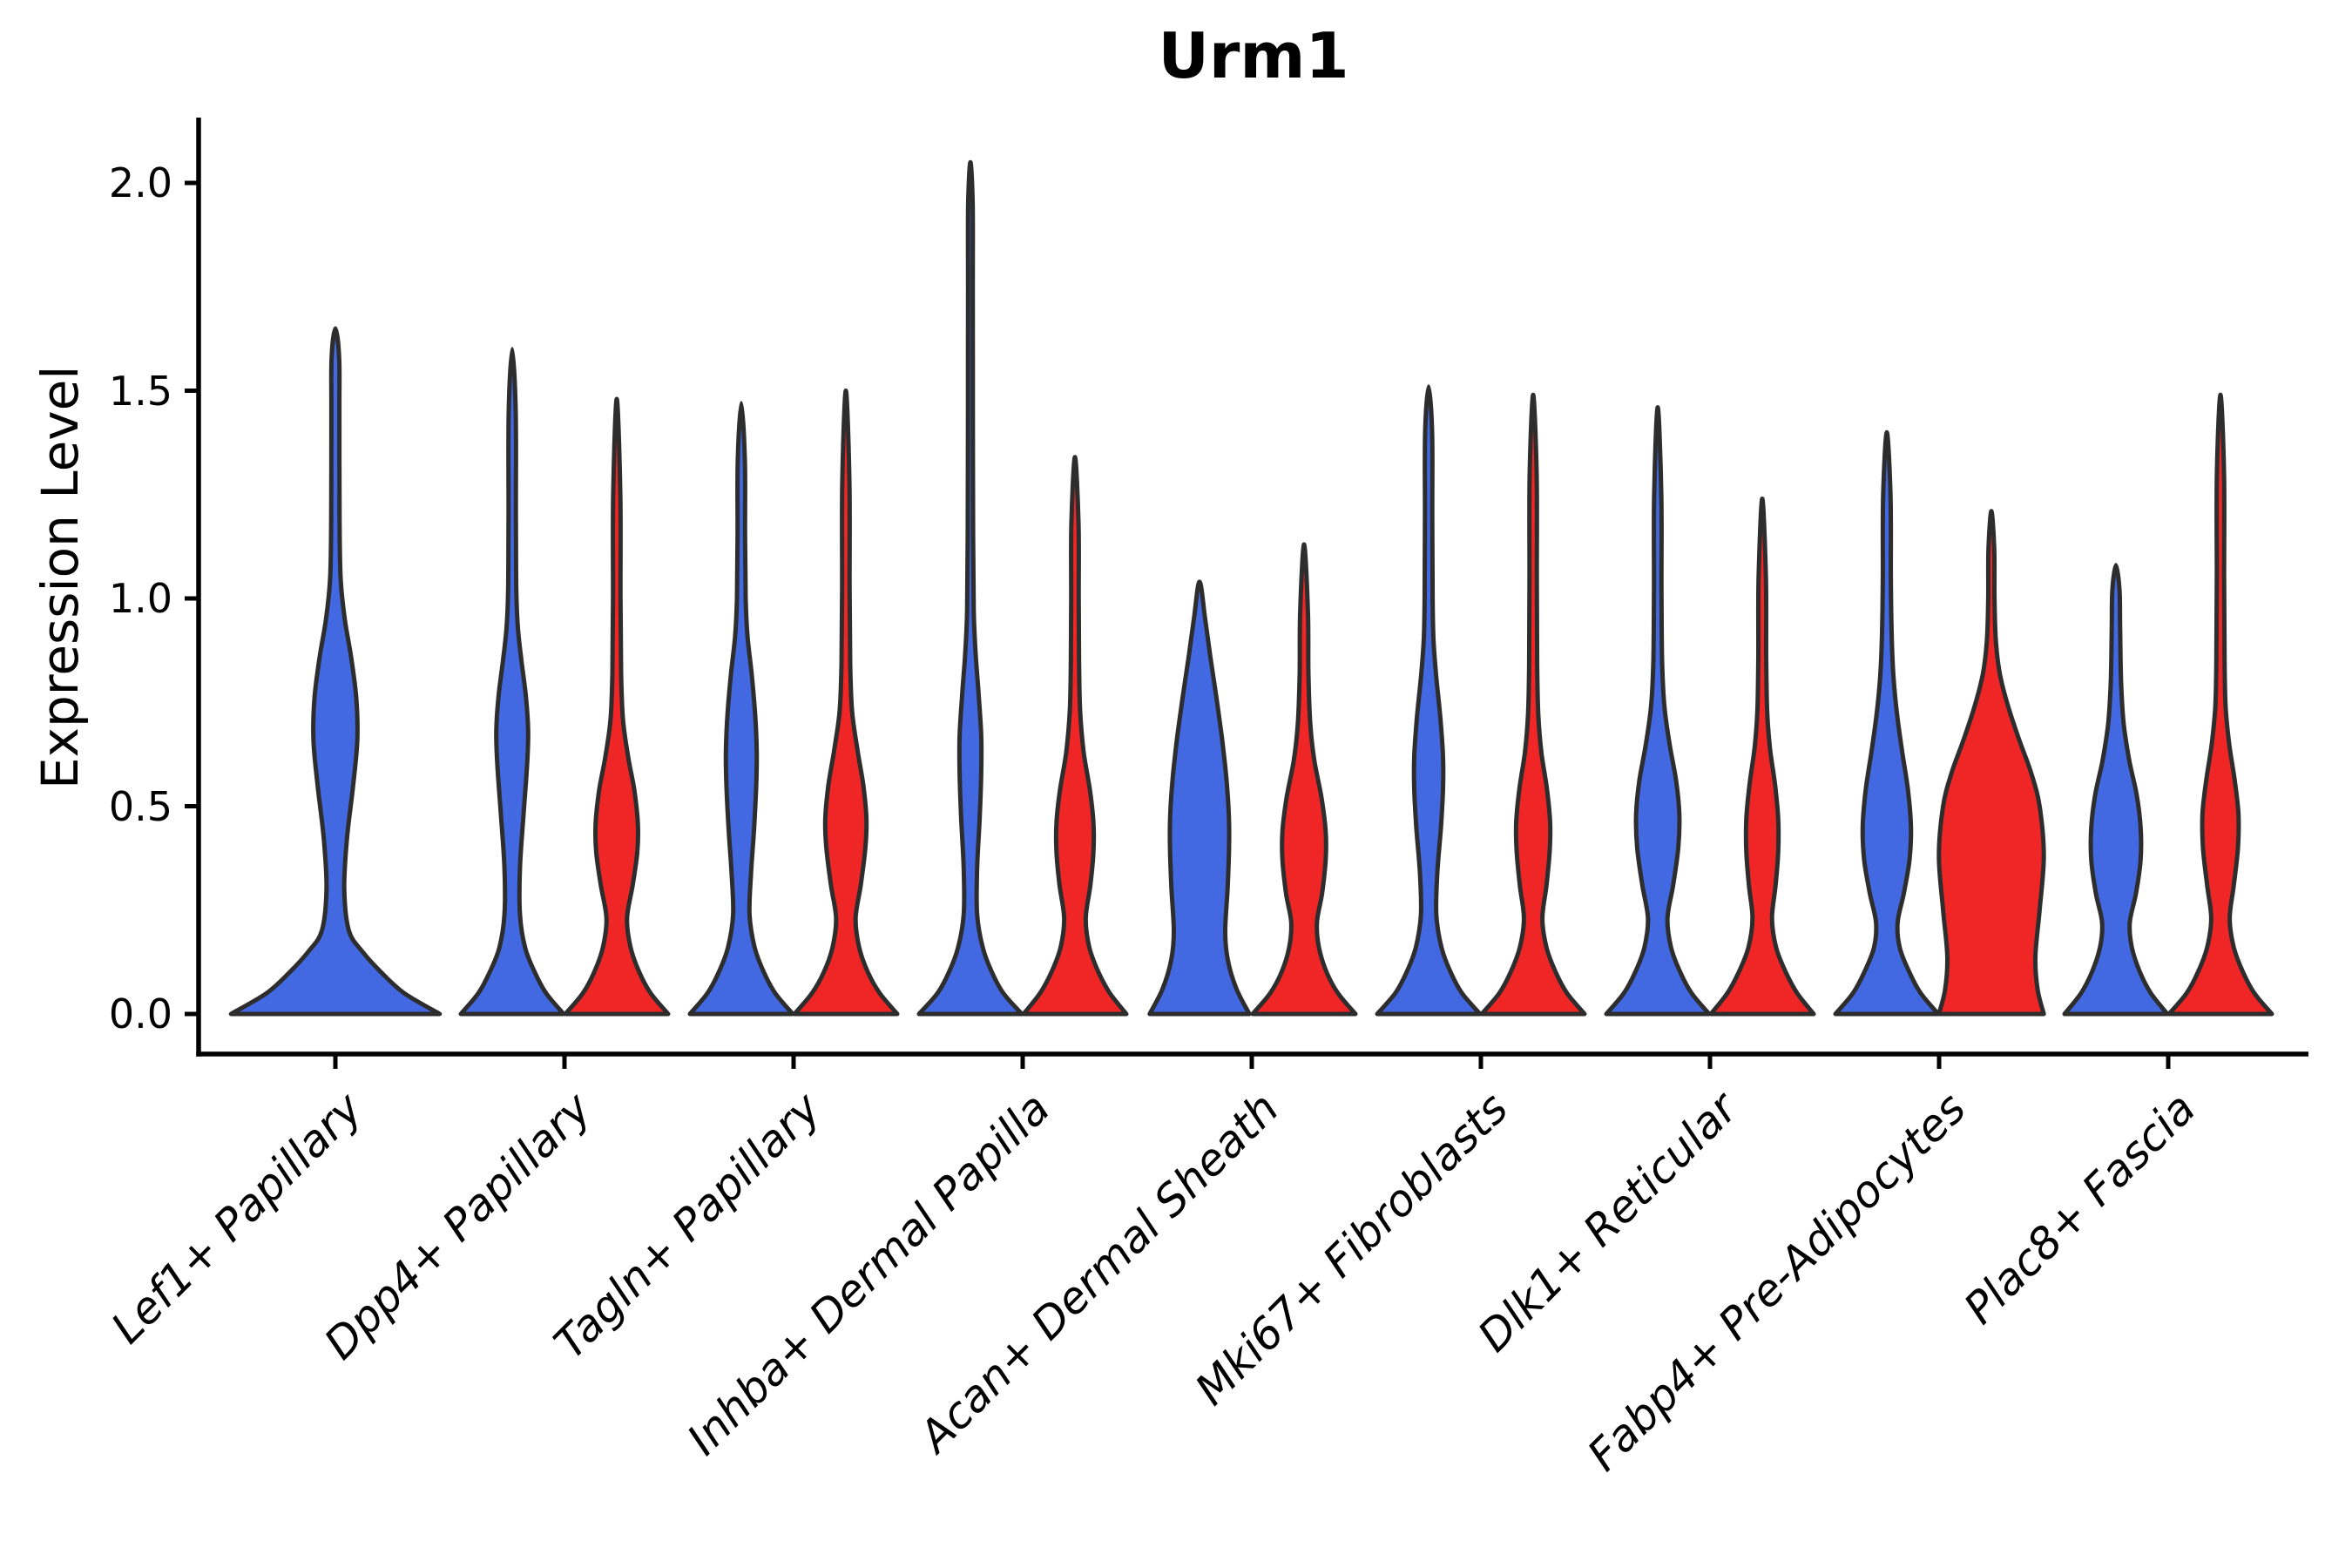  What do you see at coordinates (140, 391) in the screenshot?
I see `y-tick-label-1.5: 1.5` at bounding box center [140, 391].